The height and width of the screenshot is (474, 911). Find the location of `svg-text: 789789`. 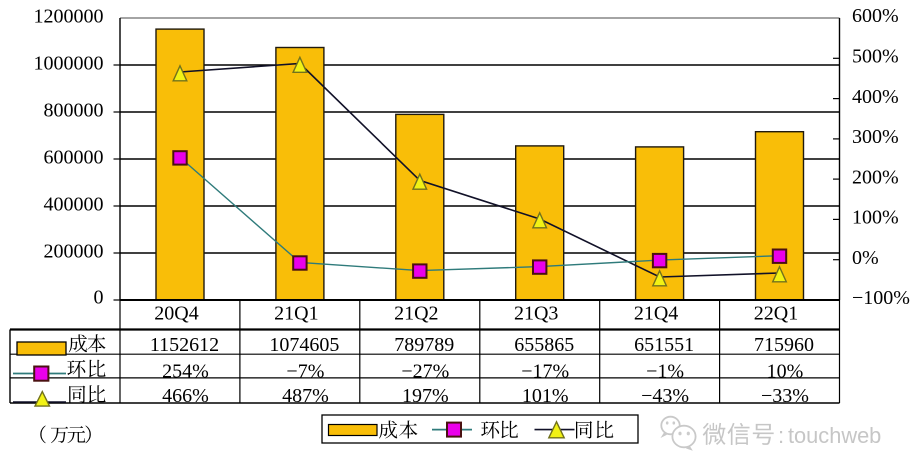

svg-text: 789789 is located at coordinates (424, 345).